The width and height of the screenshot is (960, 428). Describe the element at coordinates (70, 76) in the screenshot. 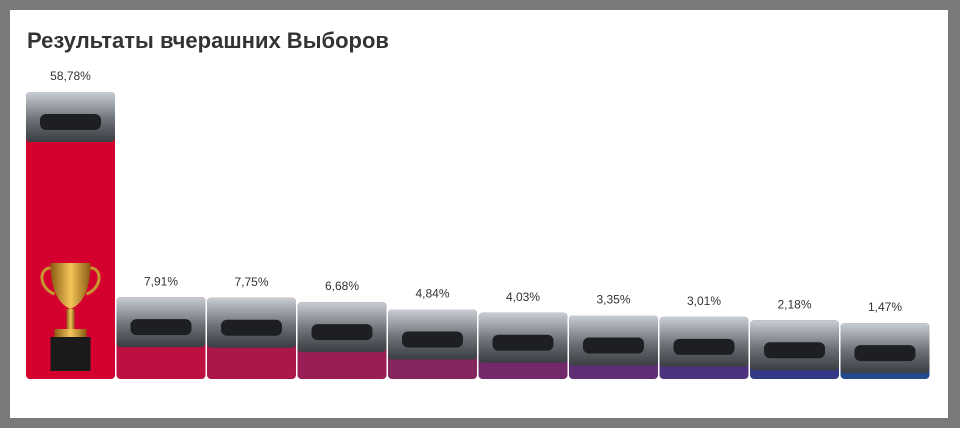

I see `value-label: 58,78%` at that location.